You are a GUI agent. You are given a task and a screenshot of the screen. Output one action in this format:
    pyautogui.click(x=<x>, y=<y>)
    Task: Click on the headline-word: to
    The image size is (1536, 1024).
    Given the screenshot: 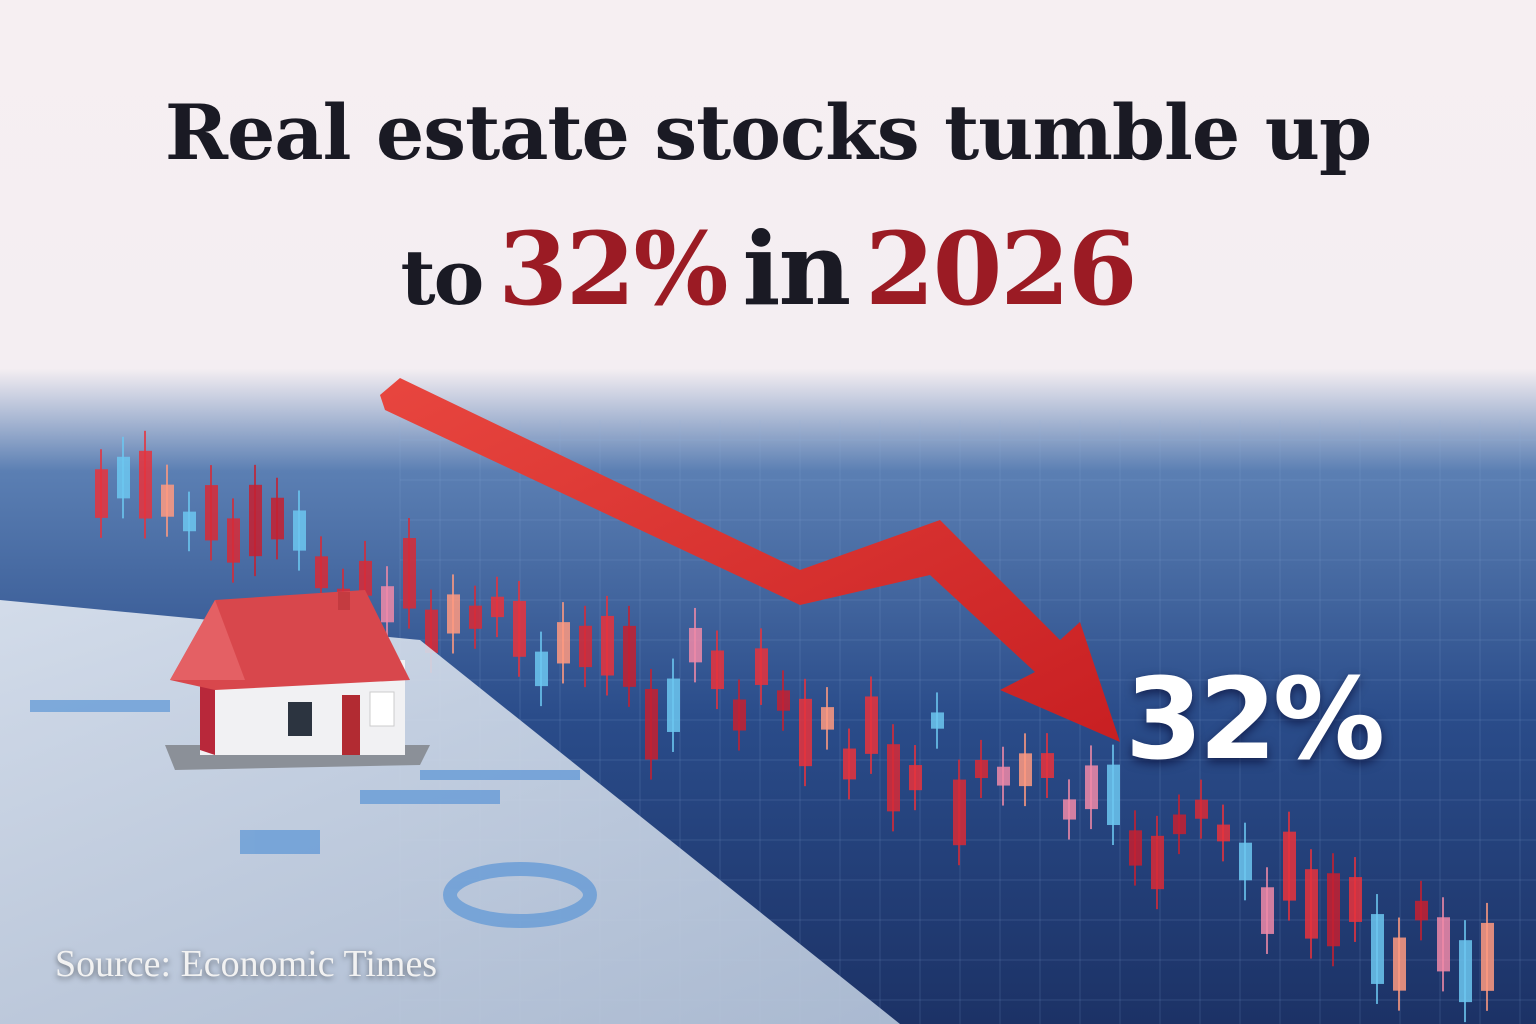 What is the action you would take?
    pyautogui.click(x=442, y=277)
    